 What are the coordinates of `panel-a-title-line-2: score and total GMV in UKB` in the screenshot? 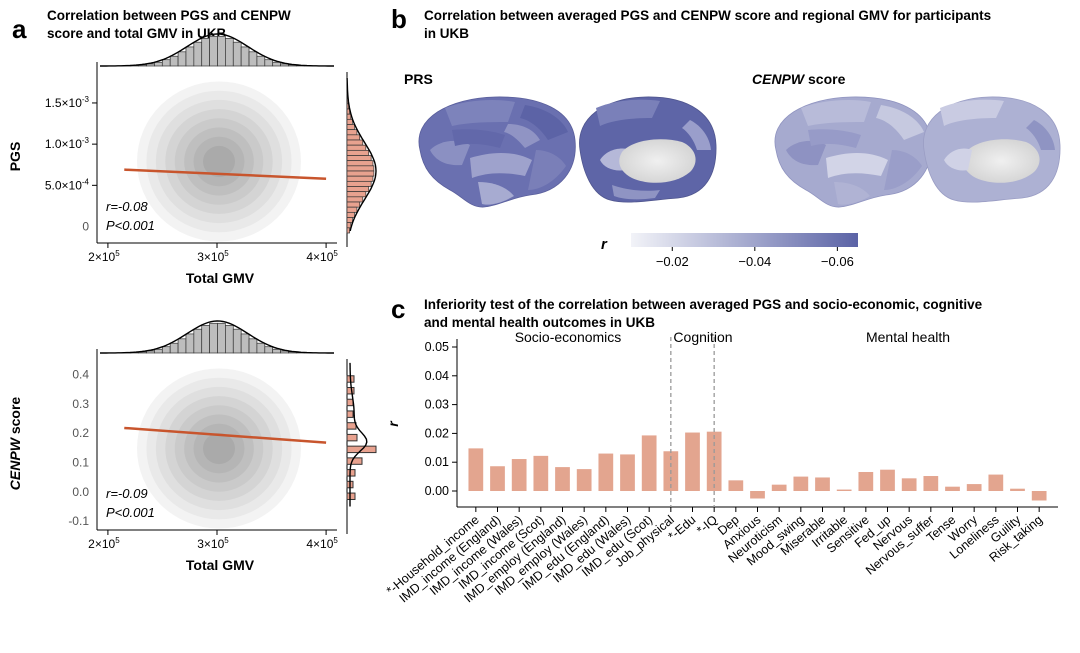 It's located at (137, 33).